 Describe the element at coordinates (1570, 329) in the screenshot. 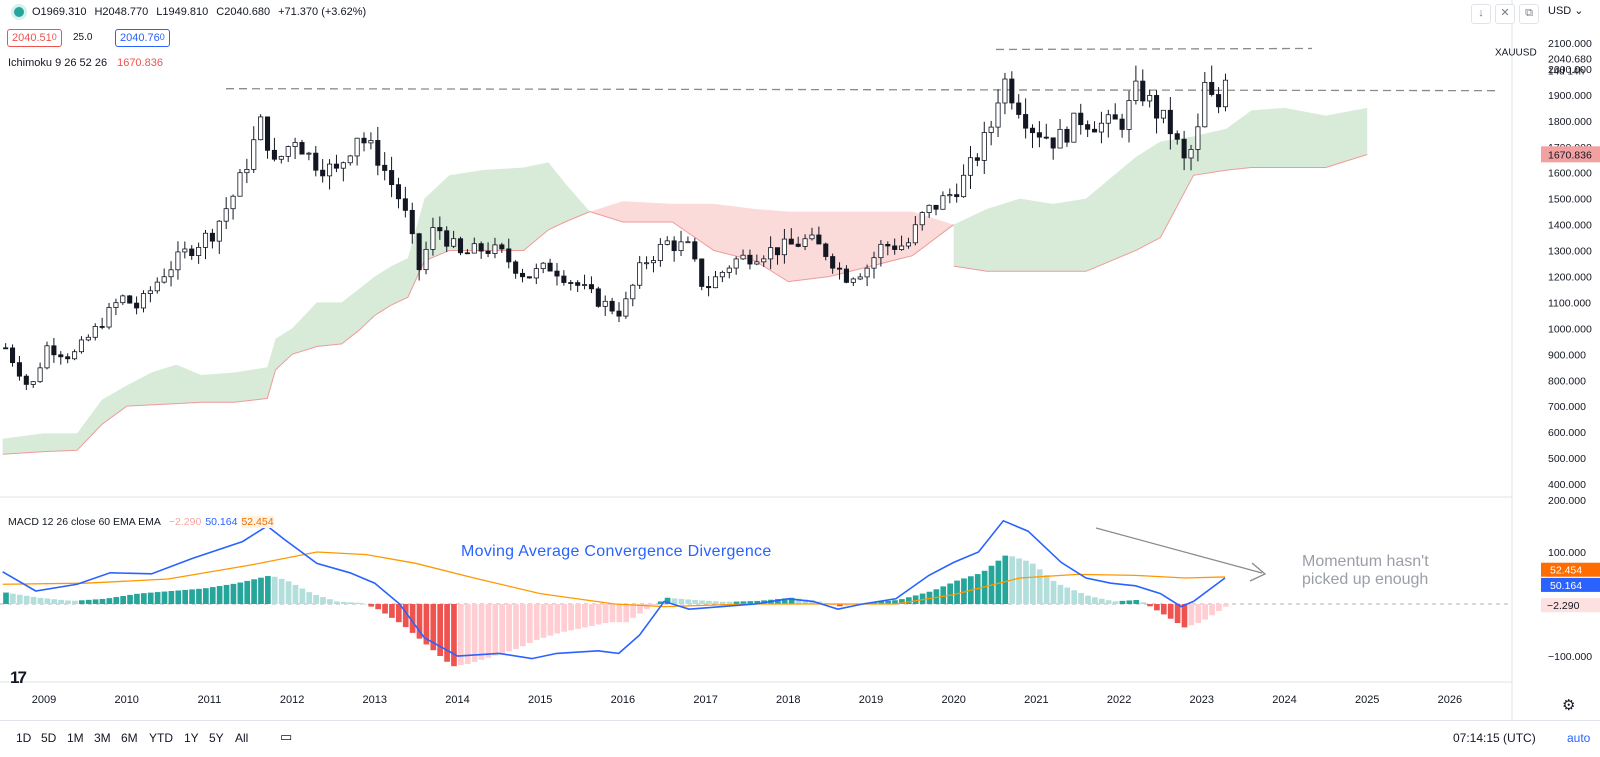

I see `price-tick-label: 1000.000` at that location.